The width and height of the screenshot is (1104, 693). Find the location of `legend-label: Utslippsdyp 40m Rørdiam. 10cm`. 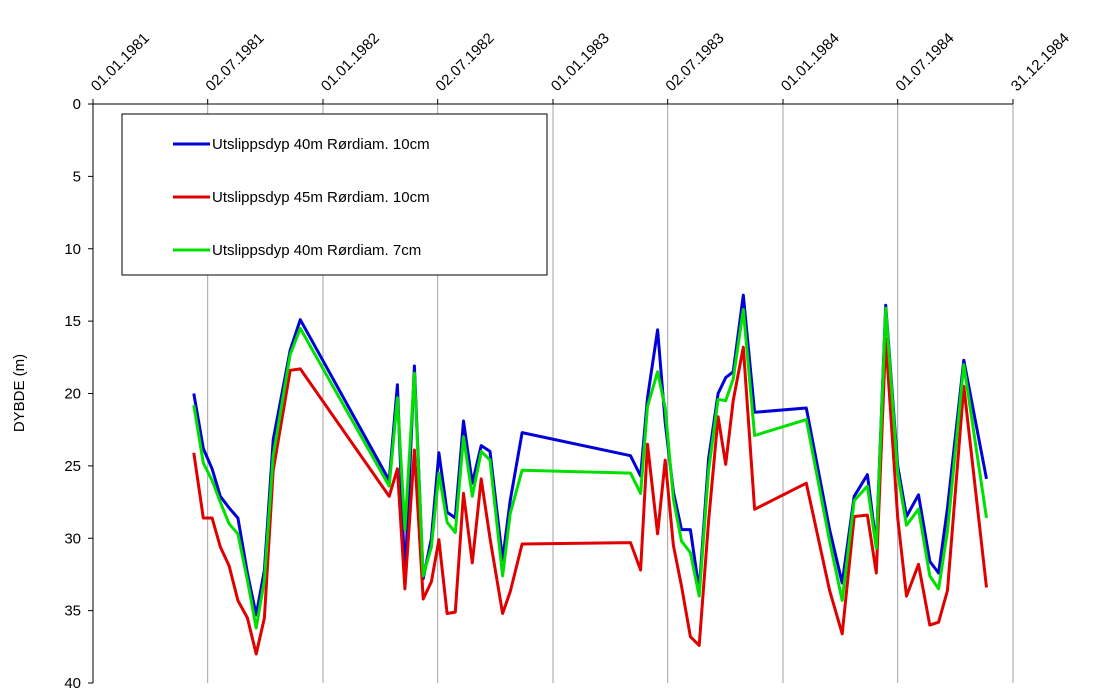

legend-label: Utslippsdyp 40m Rørdiam. 10cm is located at coordinates (321, 144).